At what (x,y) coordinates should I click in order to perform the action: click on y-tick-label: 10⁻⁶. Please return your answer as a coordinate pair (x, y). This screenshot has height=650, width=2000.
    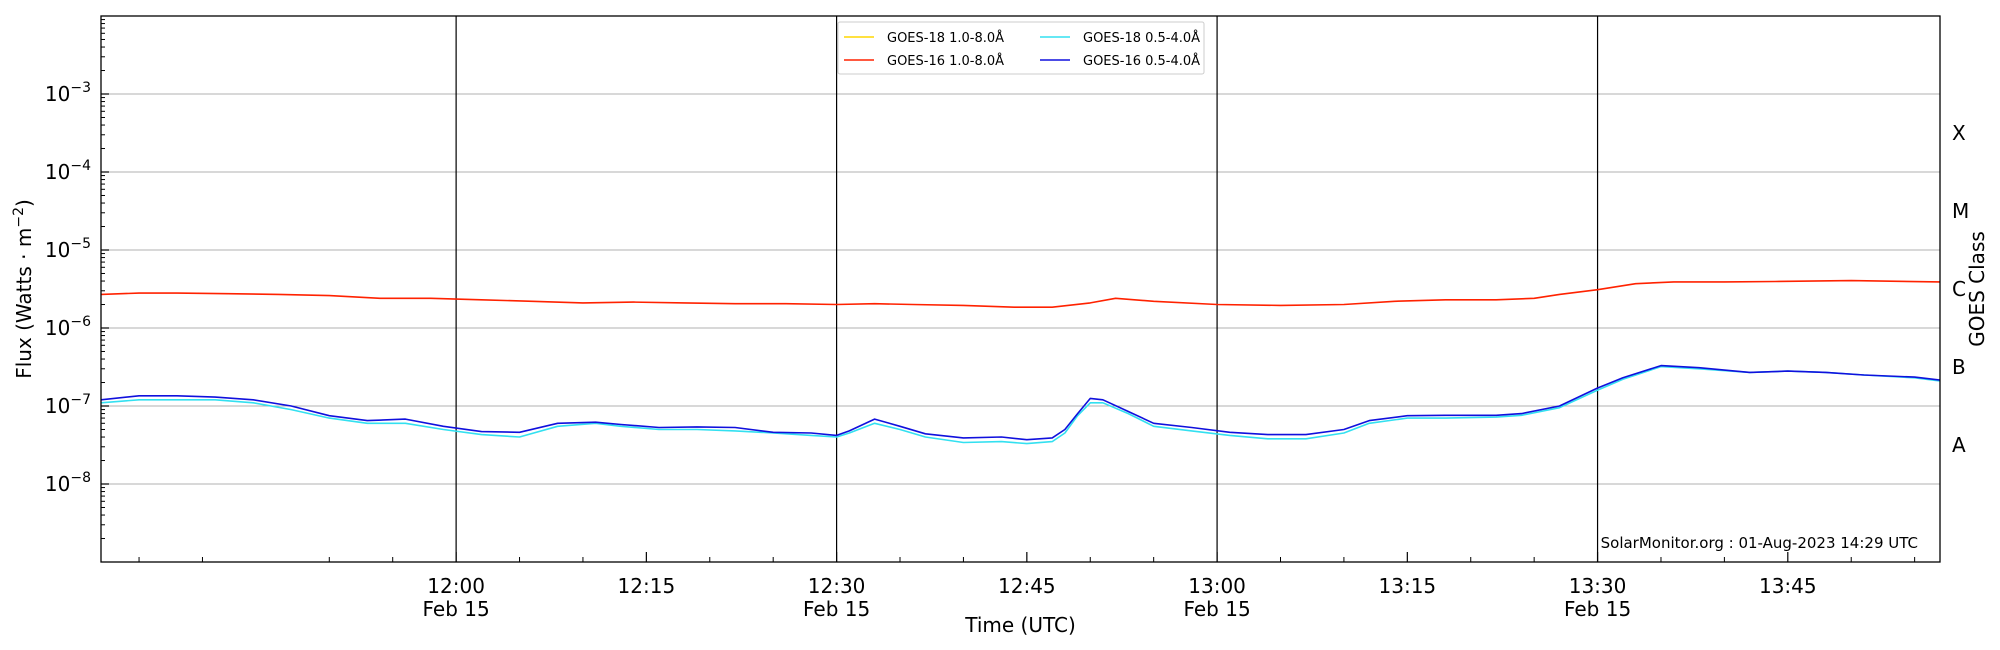
    Looking at the image, I should click on (68, 327).